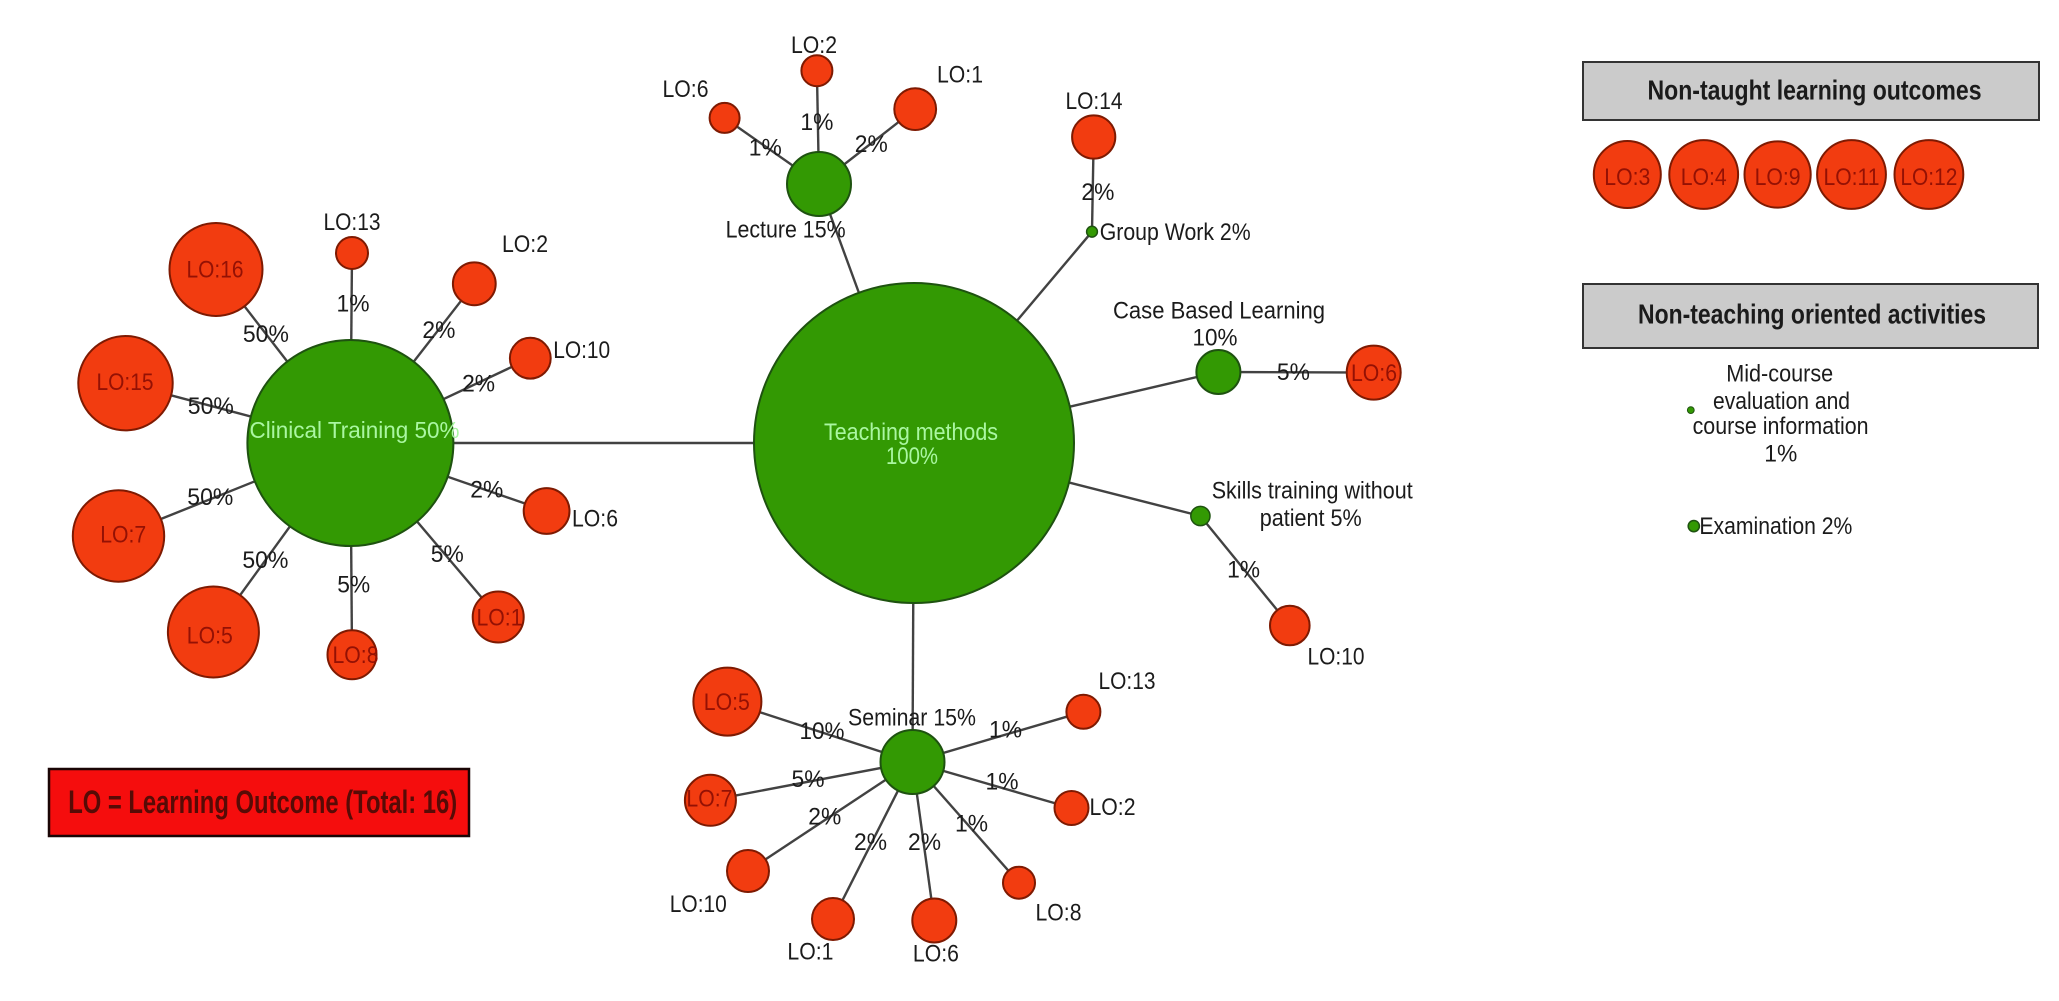 This screenshot has width=2059, height=1001. Describe the element at coordinates (1175, 232) in the screenshot. I see `svg-text: Group Work 2%` at that location.